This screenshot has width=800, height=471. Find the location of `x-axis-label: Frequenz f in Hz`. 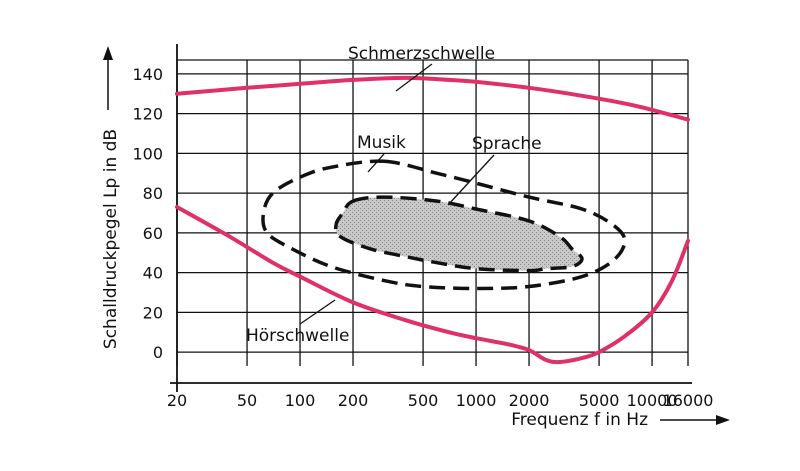

x-axis-label: Frequenz f in Hz is located at coordinates (579, 420).